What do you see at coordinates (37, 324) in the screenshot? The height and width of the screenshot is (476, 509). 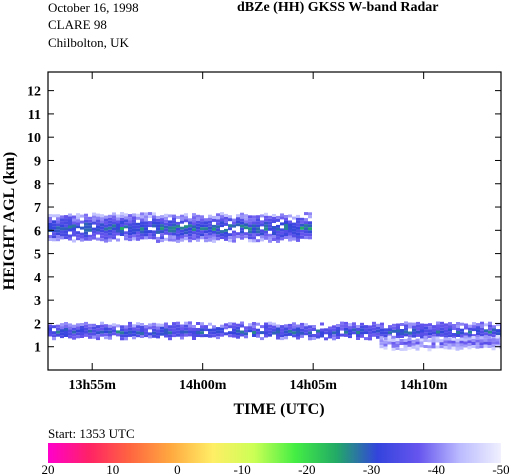 I see `y-tick-label: 2` at bounding box center [37, 324].